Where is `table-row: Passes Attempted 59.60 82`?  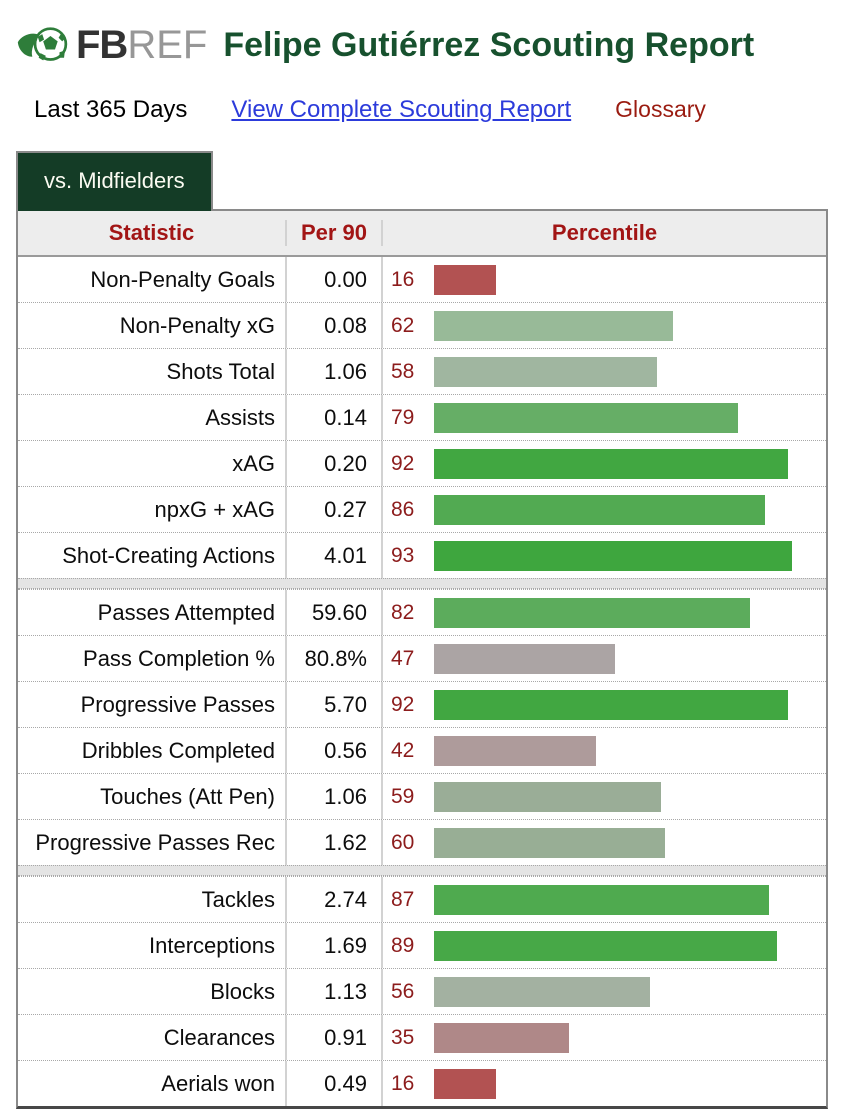 table-row: Passes Attempted 59.60 82 is located at coordinates (422, 612).